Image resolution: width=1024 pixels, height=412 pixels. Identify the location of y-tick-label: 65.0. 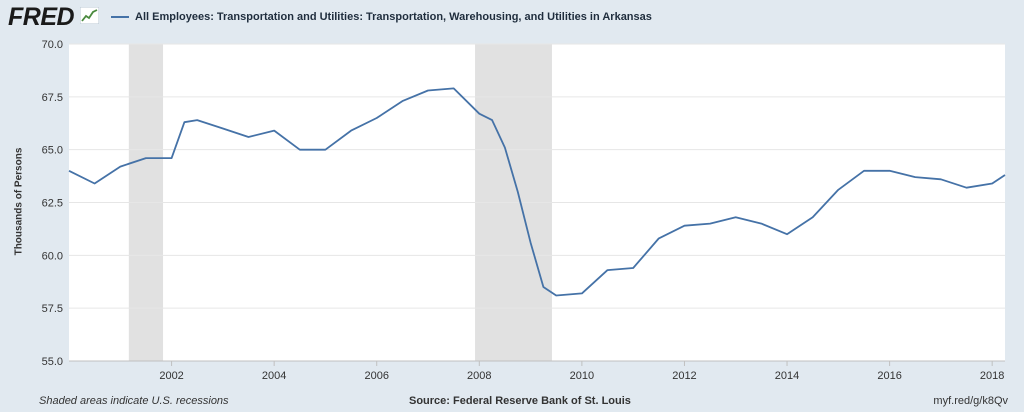
(52, 151).